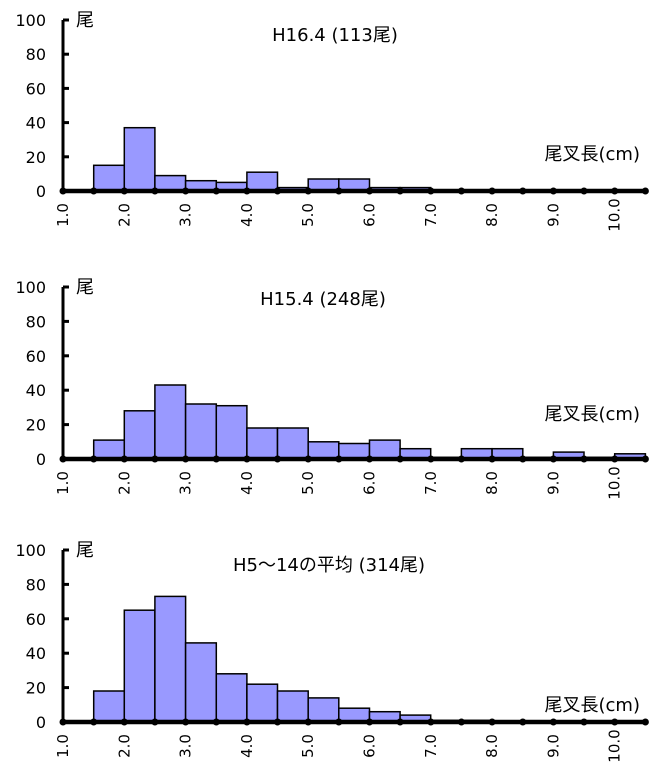  Describe the element at coordinates (329, 565) in the screenshot. I see `chart-title: H5～14の平均 (314尾)` at that location.